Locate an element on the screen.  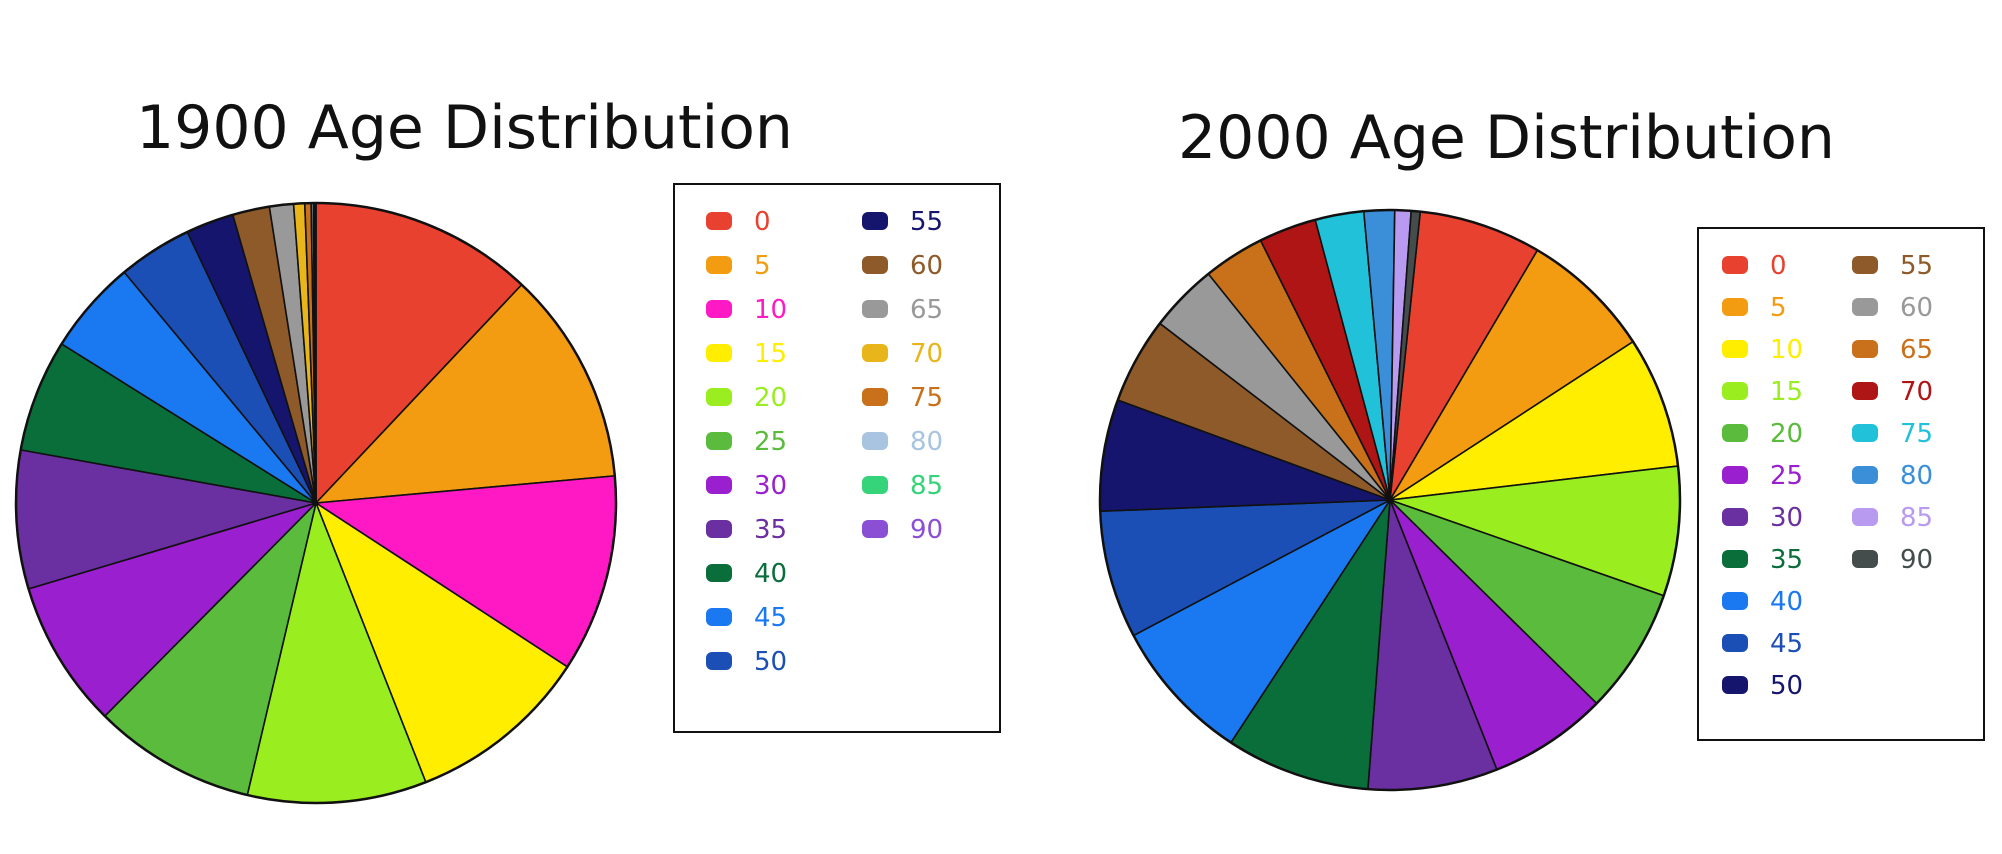
pie1900-legend-label-75: 75 is located at coordinates (926, 398).